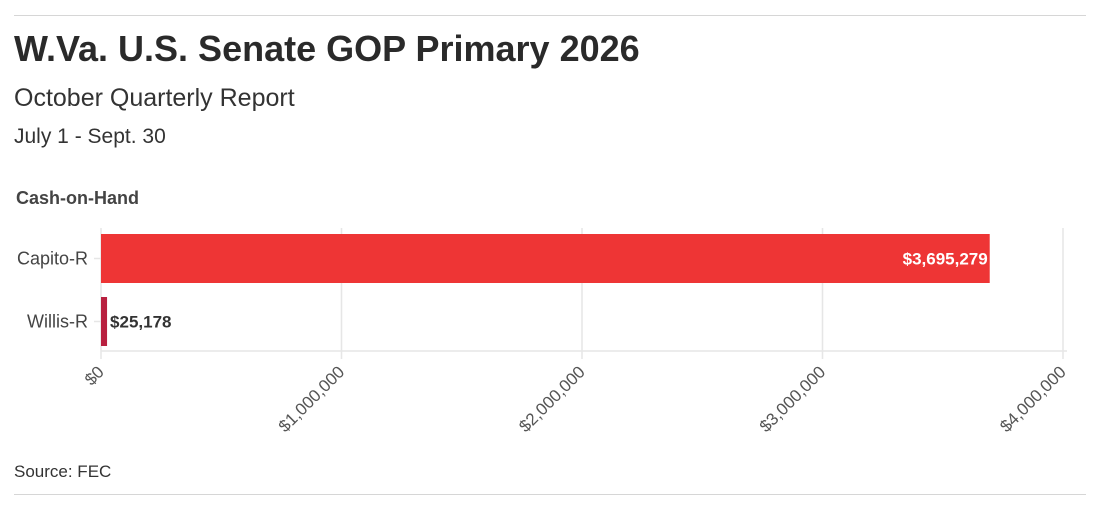  Describe the element at coordinates (550, 494) in the screenshot. I see `bottom-rule` at that location.